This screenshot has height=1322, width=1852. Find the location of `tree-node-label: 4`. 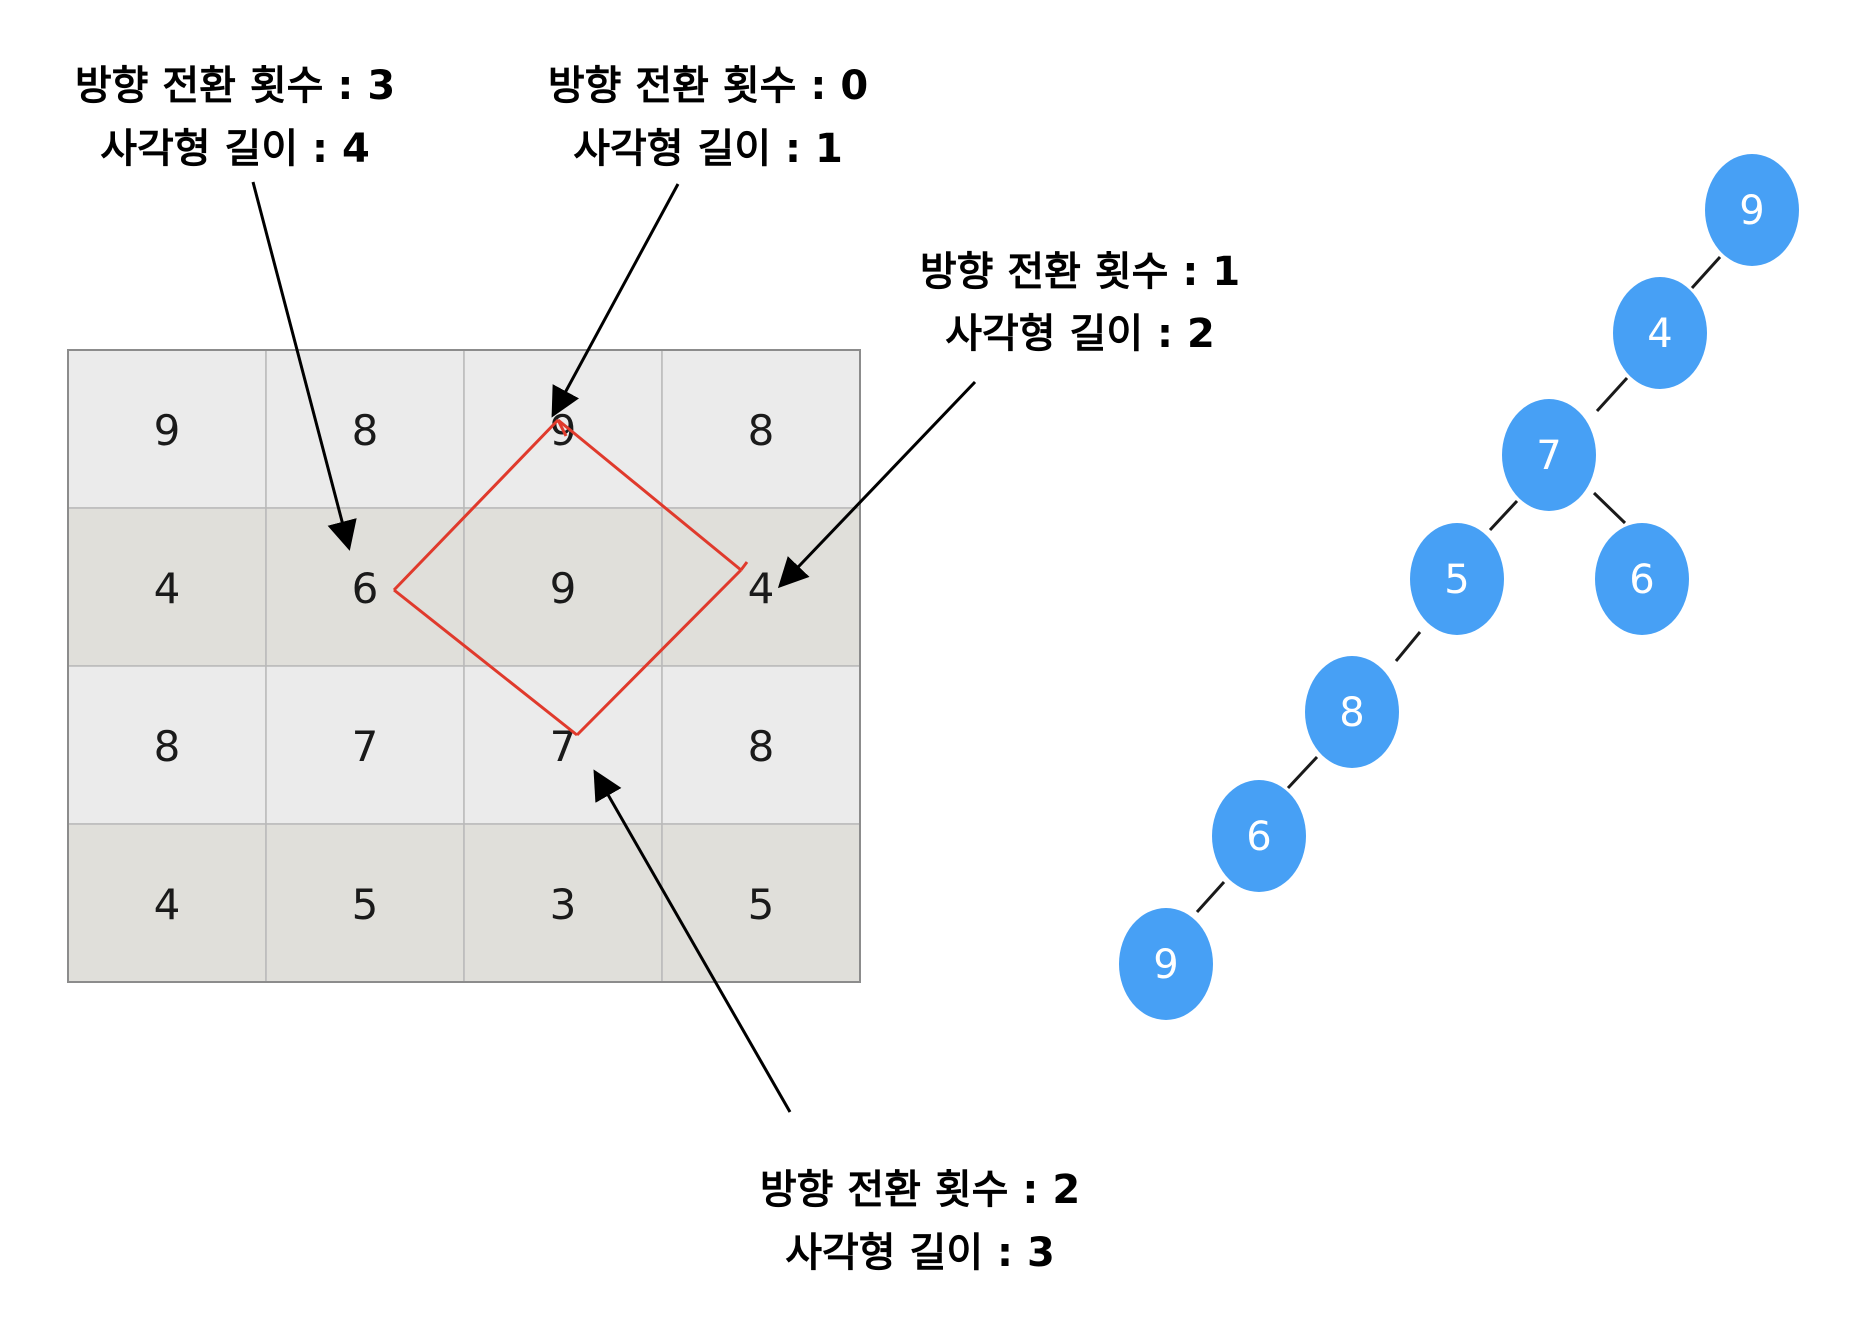

tree-node-label: 4 is located at coordinates (1659, 334).